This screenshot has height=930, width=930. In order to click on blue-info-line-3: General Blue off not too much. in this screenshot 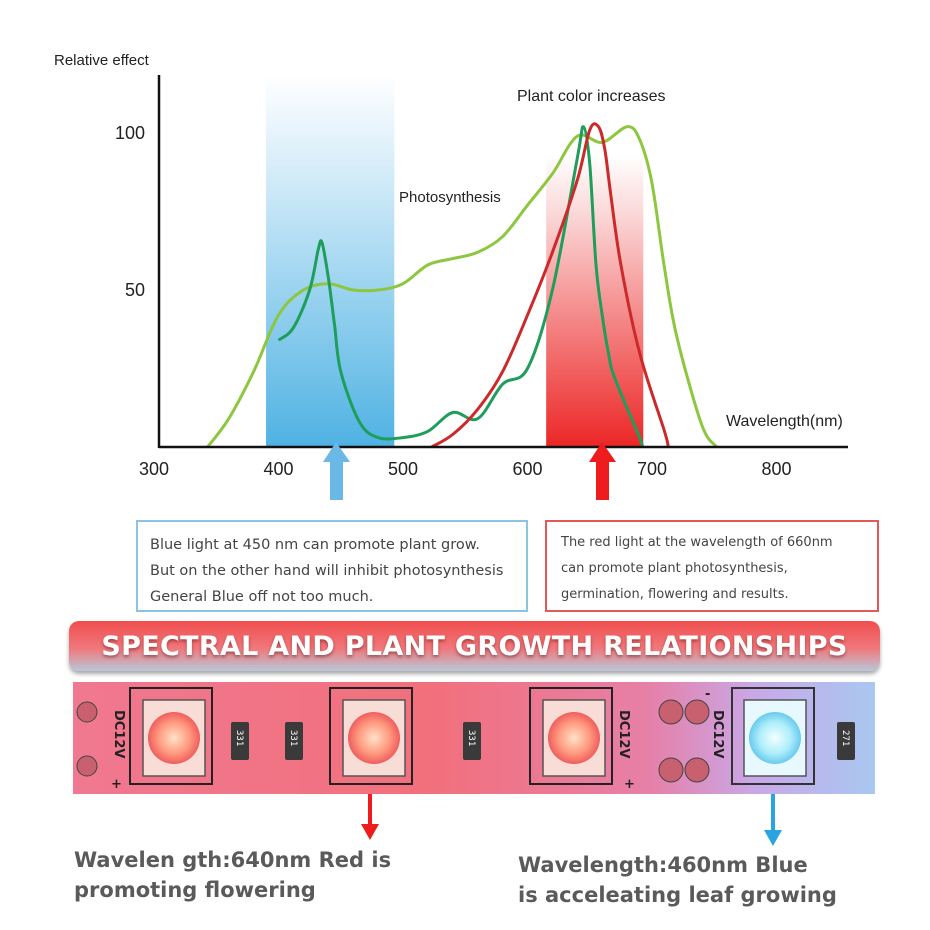, I will do `click(262, 597)`.